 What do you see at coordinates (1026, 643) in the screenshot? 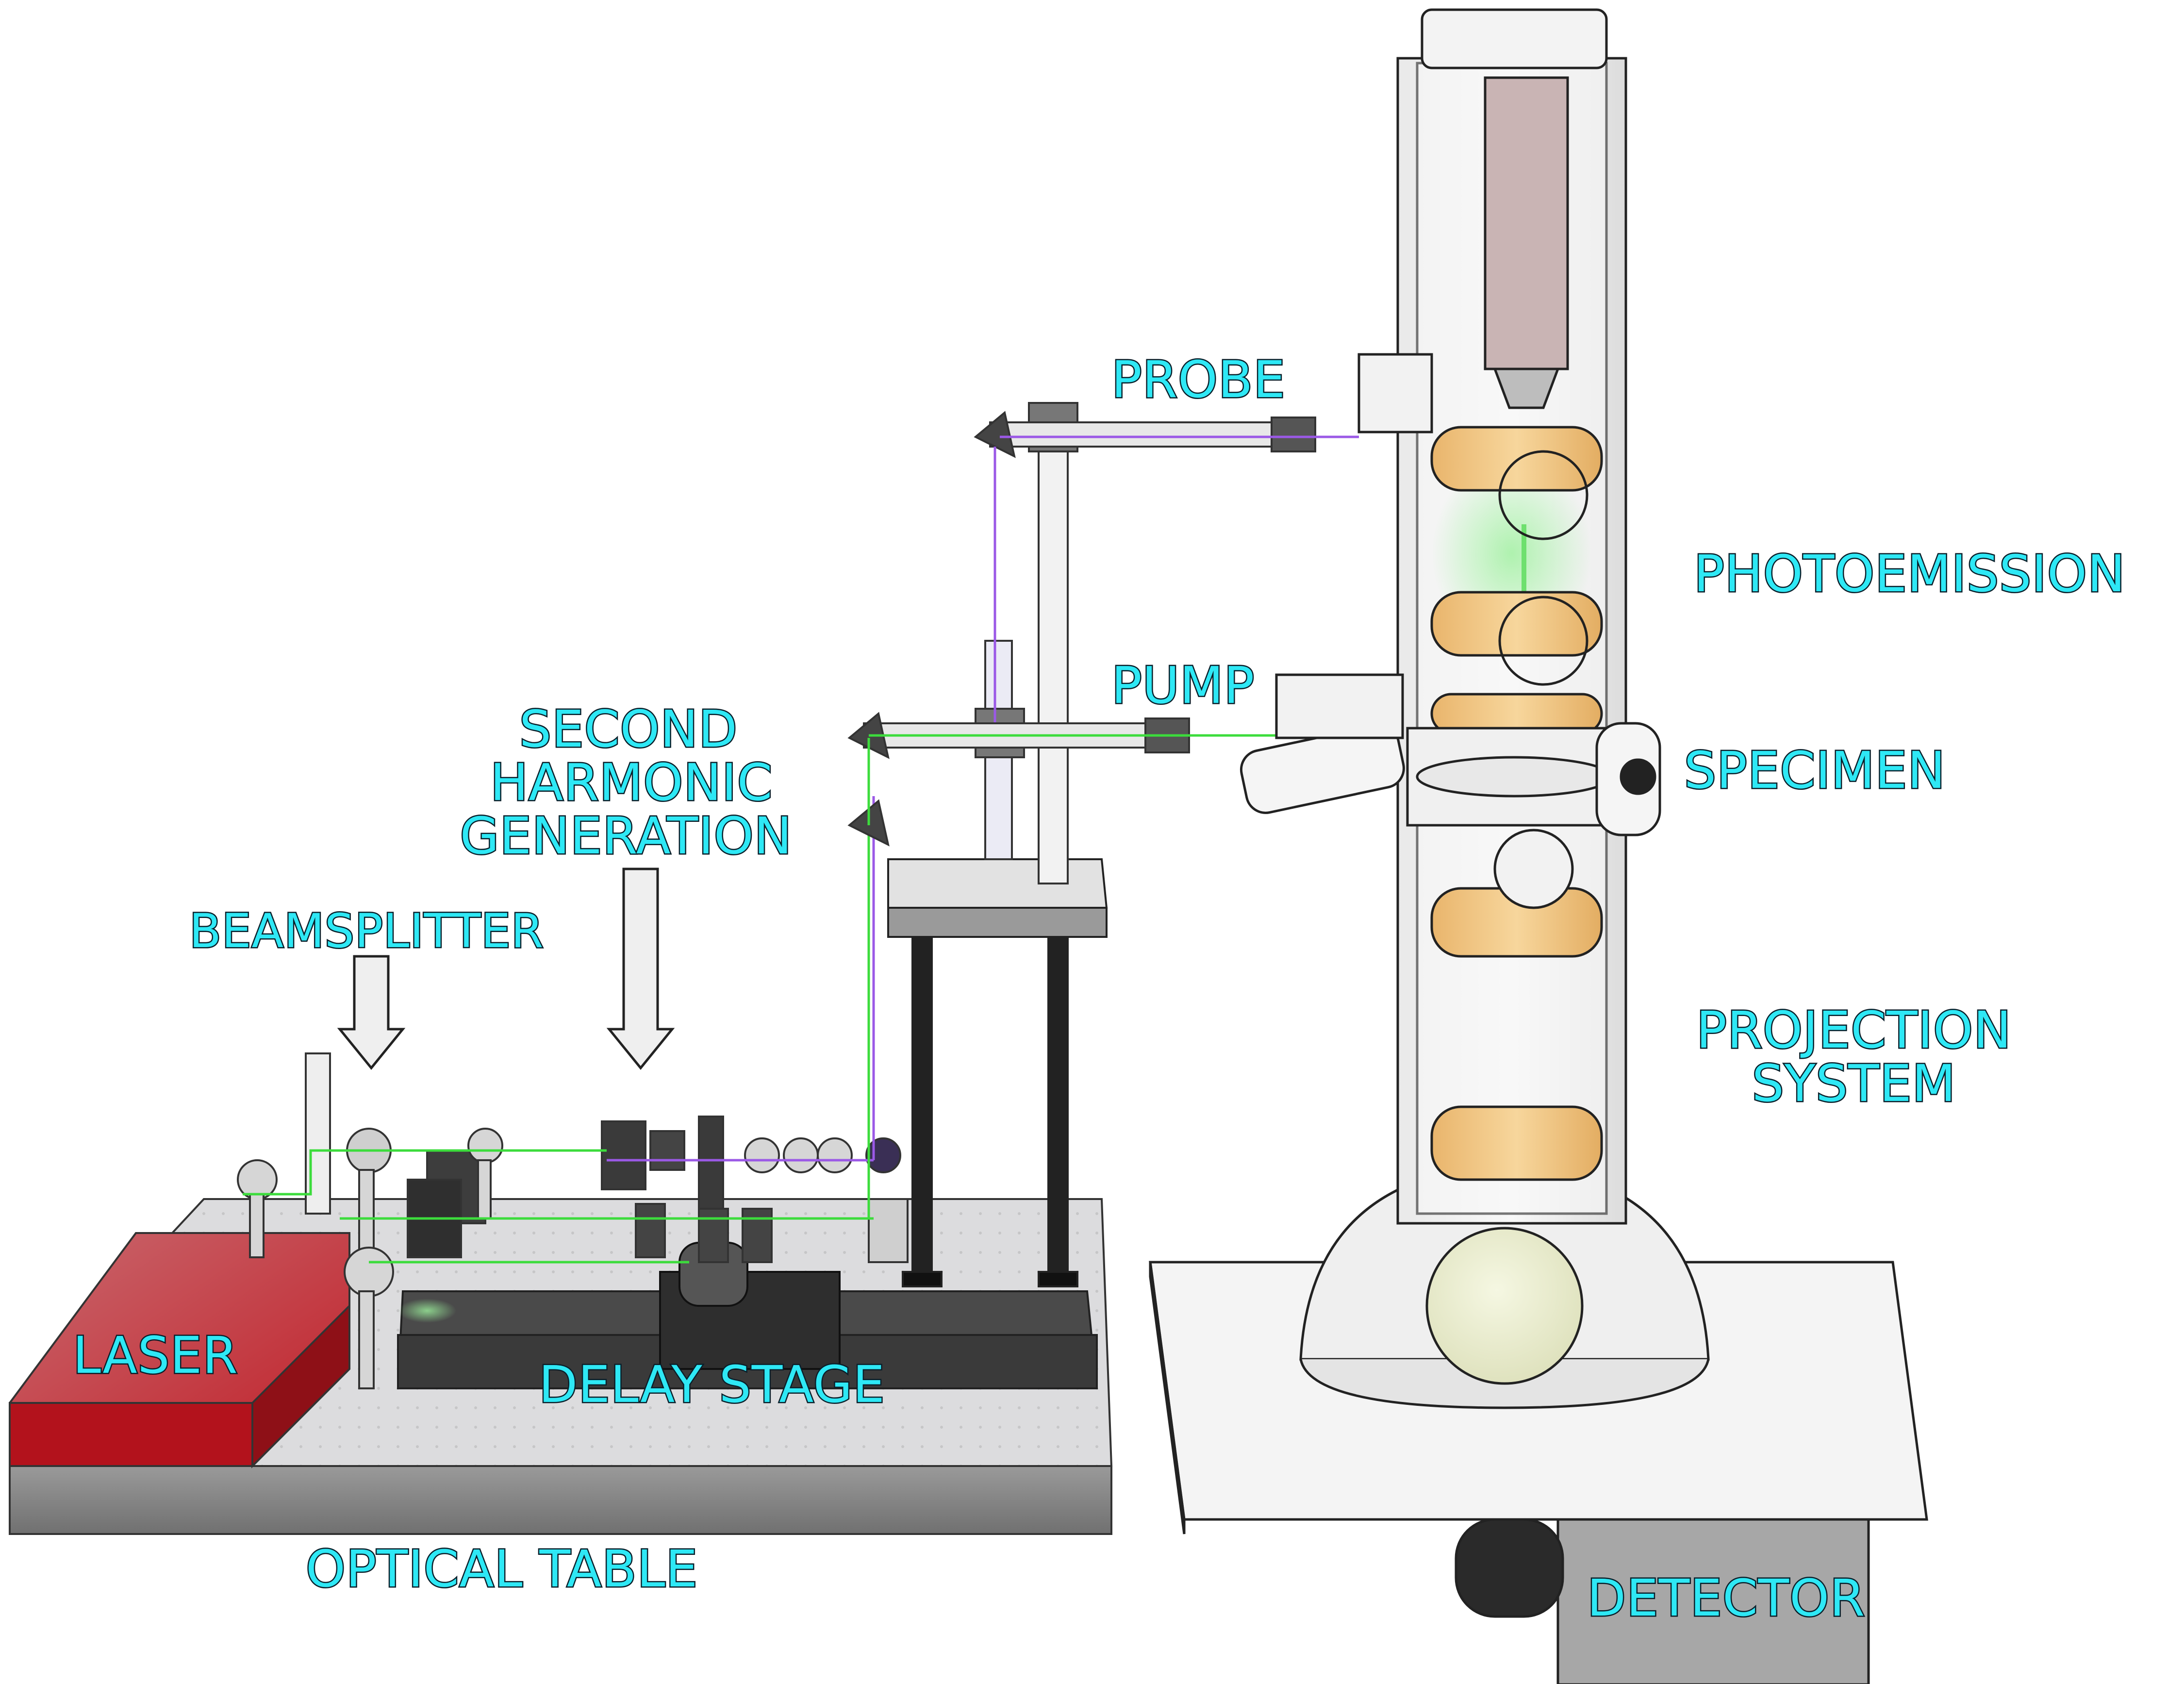
I see `periscope-posts` at bounding box center [1026, 643].